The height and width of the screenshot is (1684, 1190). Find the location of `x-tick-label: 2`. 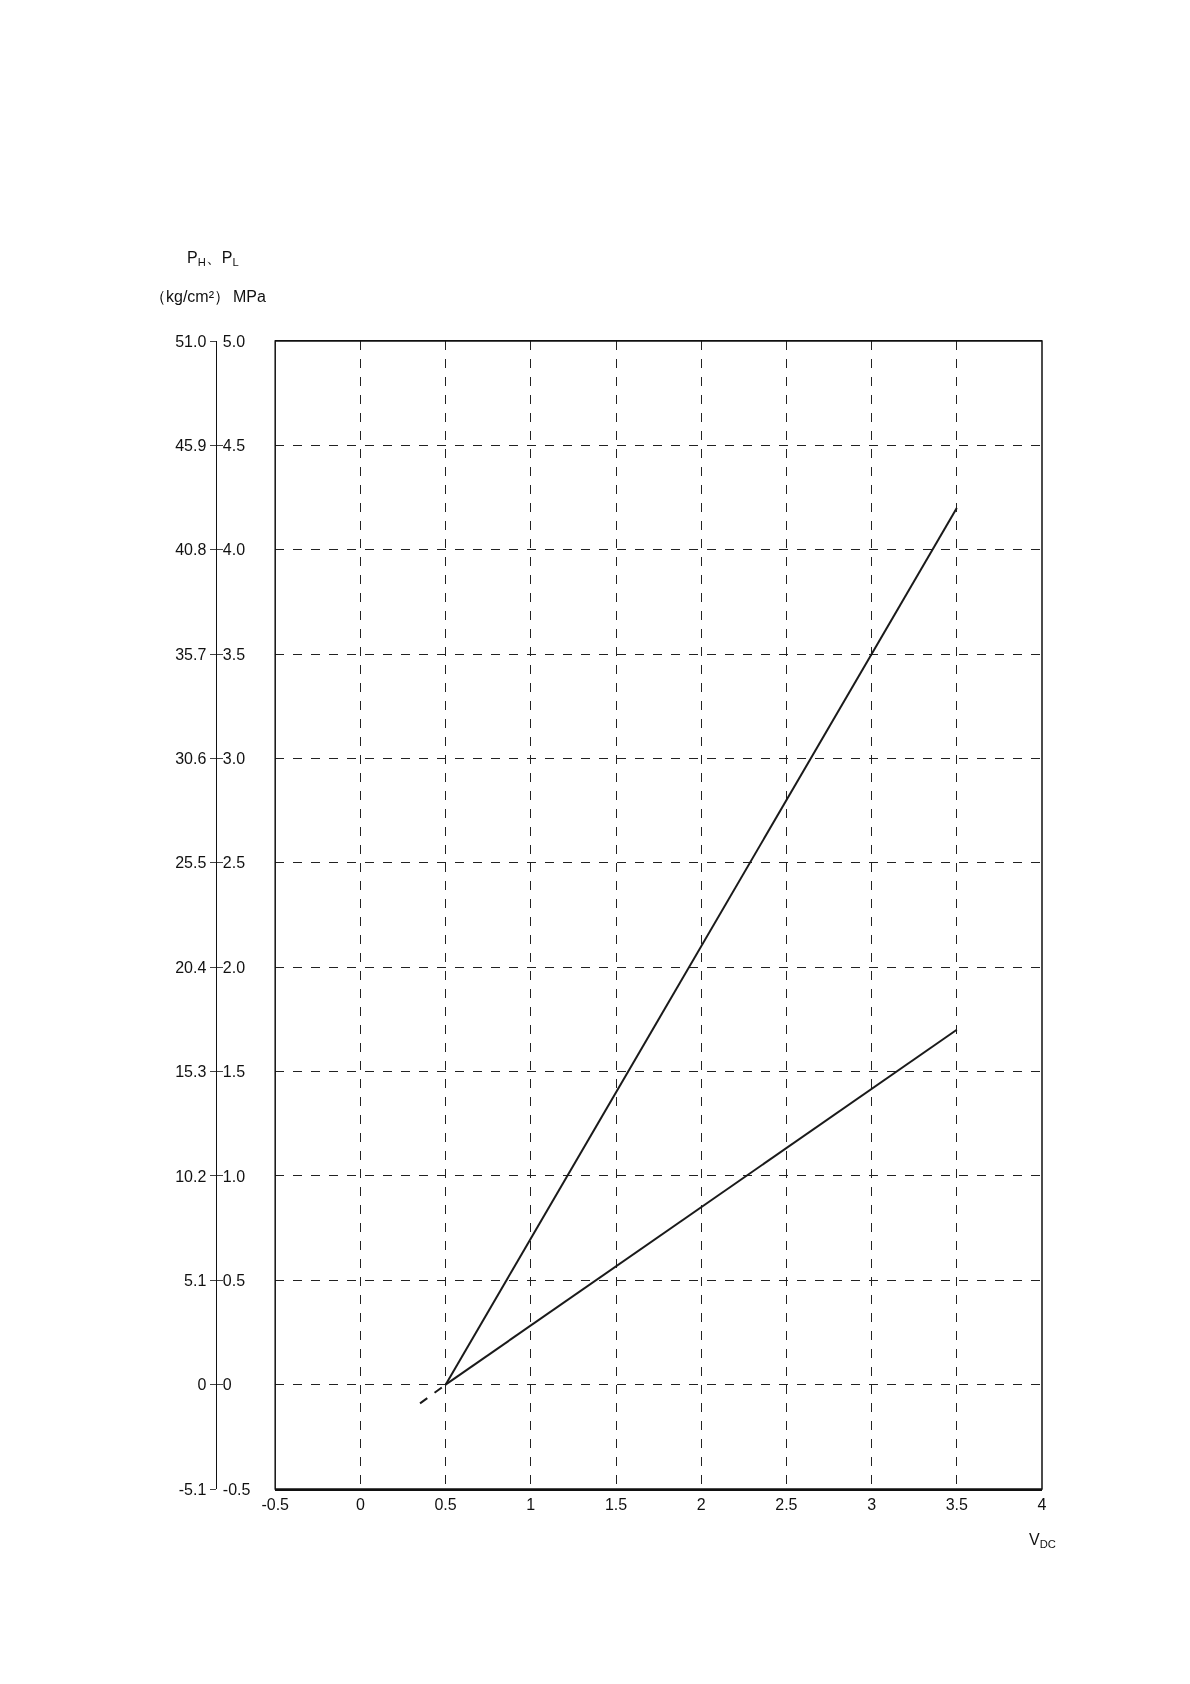

x-tick-label: 2 is located at coordinates (701, 1504).